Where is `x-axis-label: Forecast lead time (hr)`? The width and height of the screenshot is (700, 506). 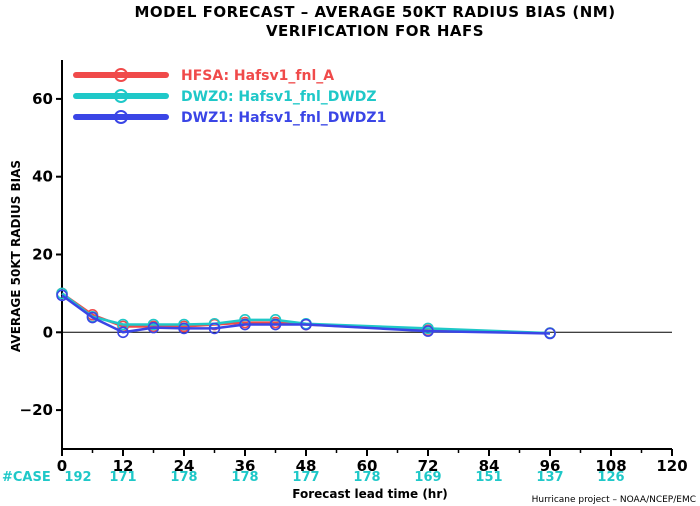 x-axis-label: Forecast lead time (hr) is located at coordinates (370, 494).